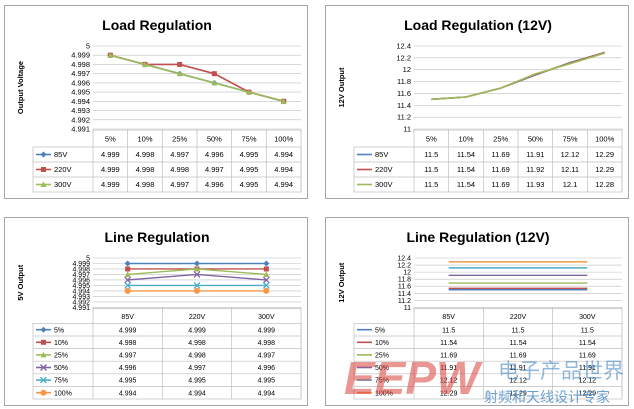 This screenshot has width=634, height=409. Describe the element at coordinates (404, 93) in the screenshot. I see `y-tick-label: 11.6` at that location.